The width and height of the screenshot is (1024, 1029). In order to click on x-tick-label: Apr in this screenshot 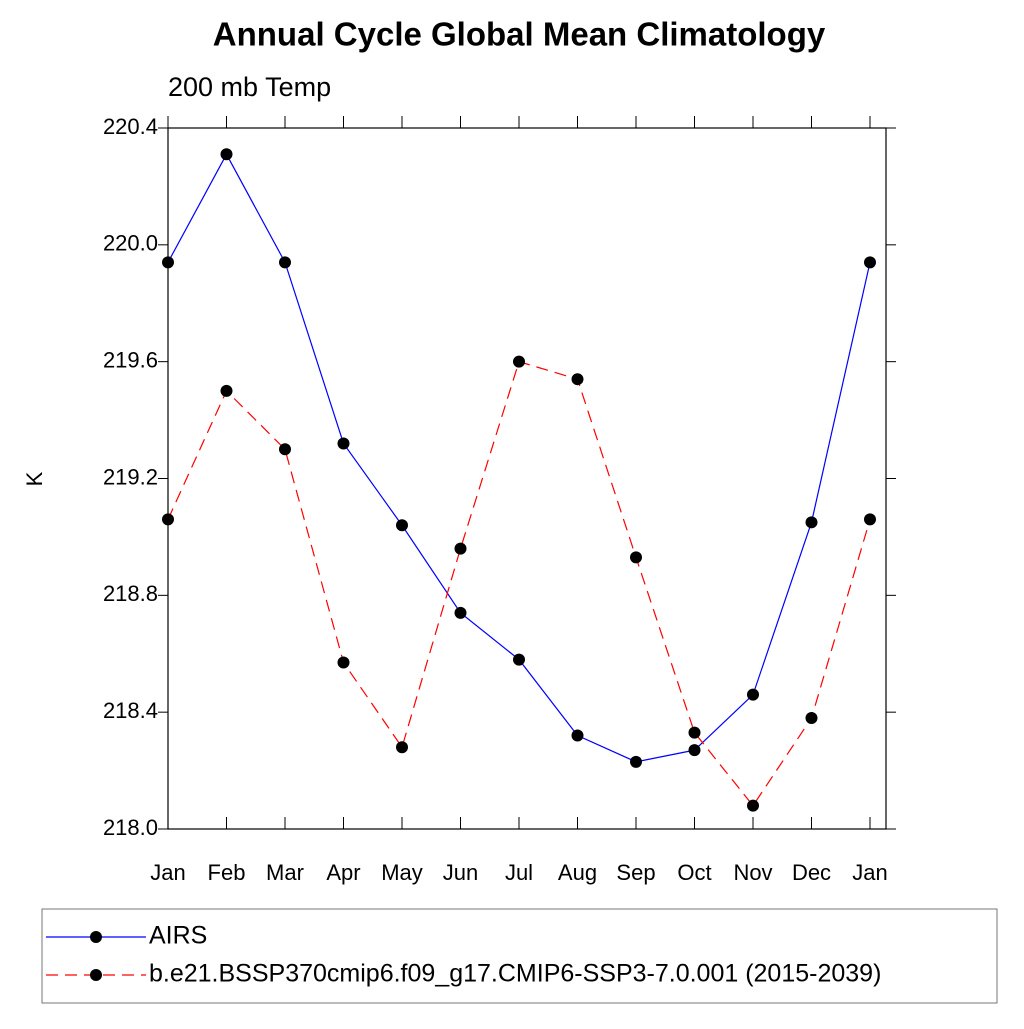, I will do `click(343, 872)`.